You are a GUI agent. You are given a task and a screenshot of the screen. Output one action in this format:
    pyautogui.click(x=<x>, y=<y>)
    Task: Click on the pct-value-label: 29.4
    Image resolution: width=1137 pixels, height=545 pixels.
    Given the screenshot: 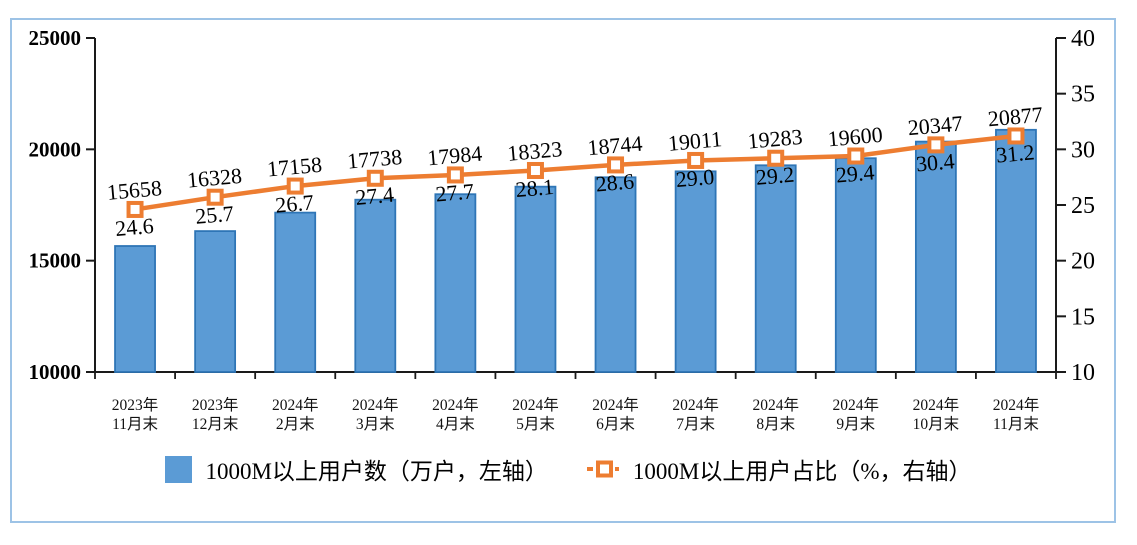 What is the action you would take?
    pyautogui.click(x=855, y=173)
    